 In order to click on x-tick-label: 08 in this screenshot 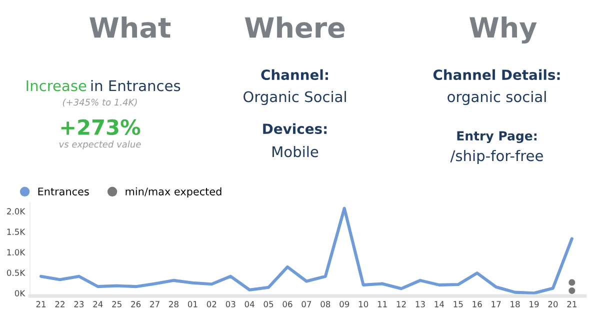, I will do `click(325, 304)`.